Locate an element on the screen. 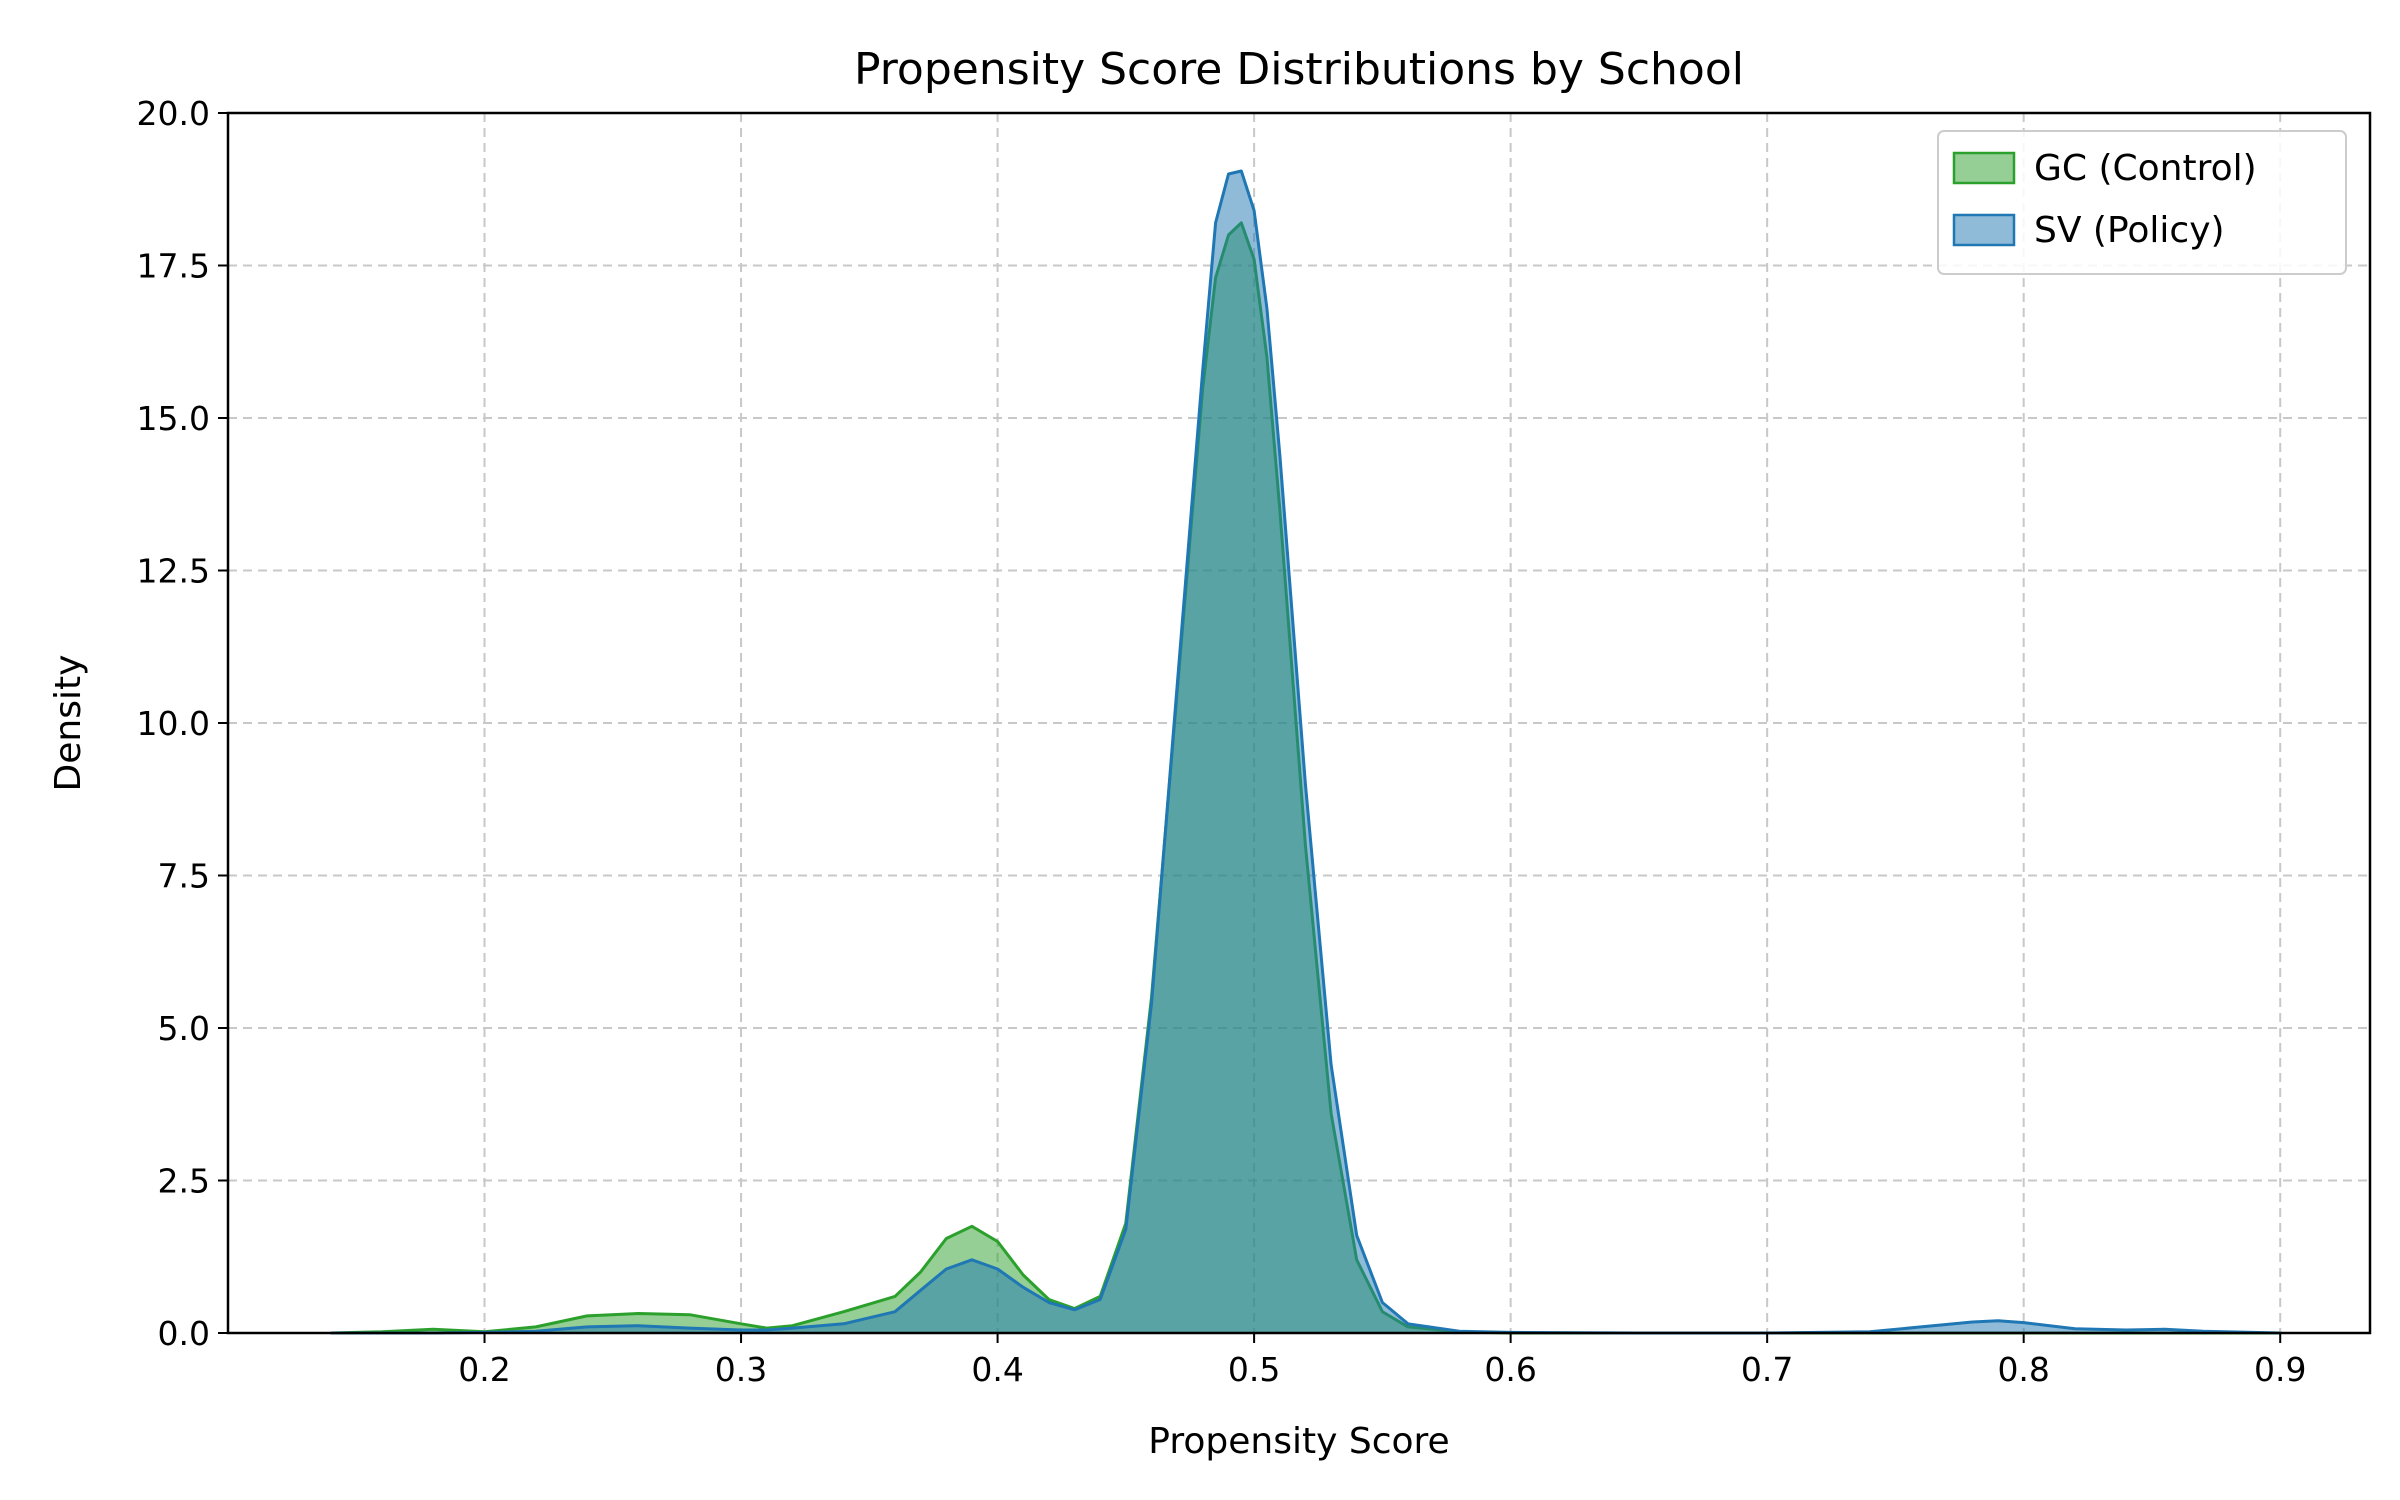 The image size is (2400, 1500). x-tick-label: 0.7 is located at coordinates (1767, 1369).